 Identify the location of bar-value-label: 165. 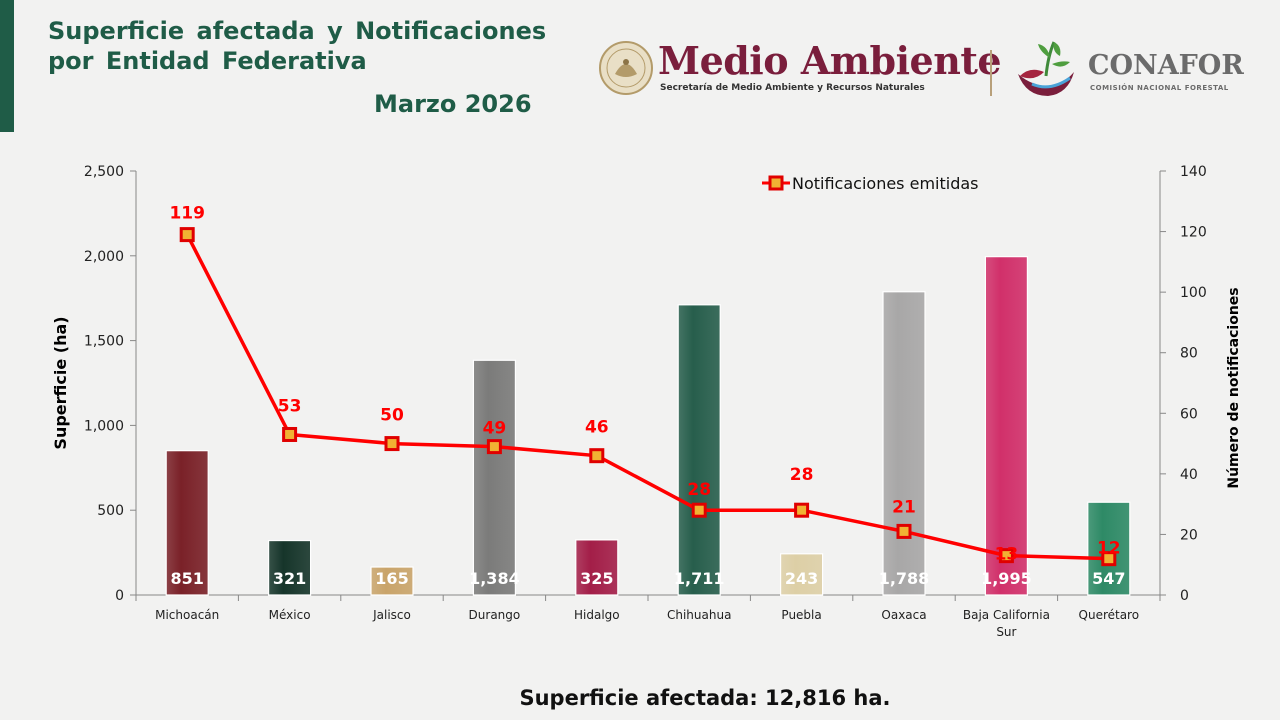
(391, 578).